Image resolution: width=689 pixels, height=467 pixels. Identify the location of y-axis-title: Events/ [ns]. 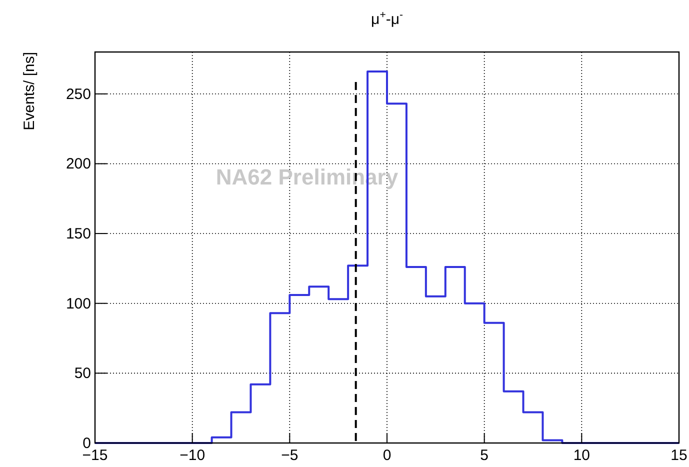
(29, 91).